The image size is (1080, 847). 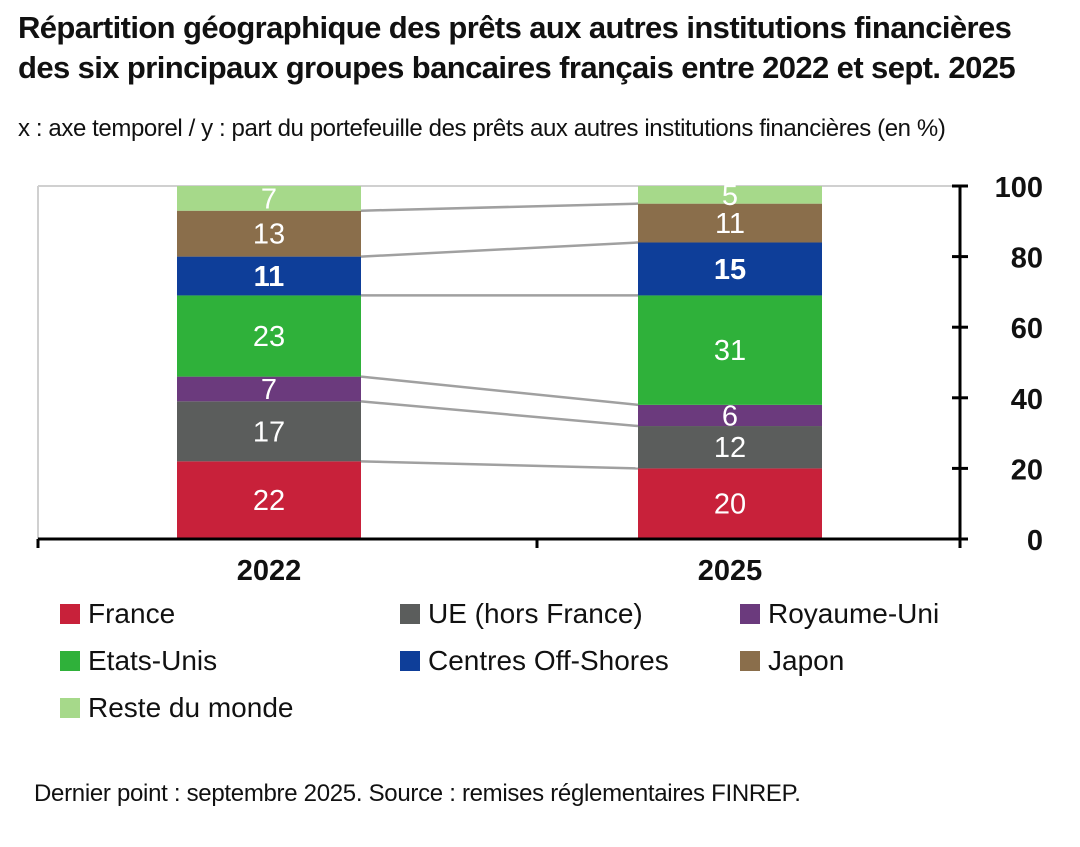 I want to click on data-label-2025-1: 12, so click(x=730, y=448).